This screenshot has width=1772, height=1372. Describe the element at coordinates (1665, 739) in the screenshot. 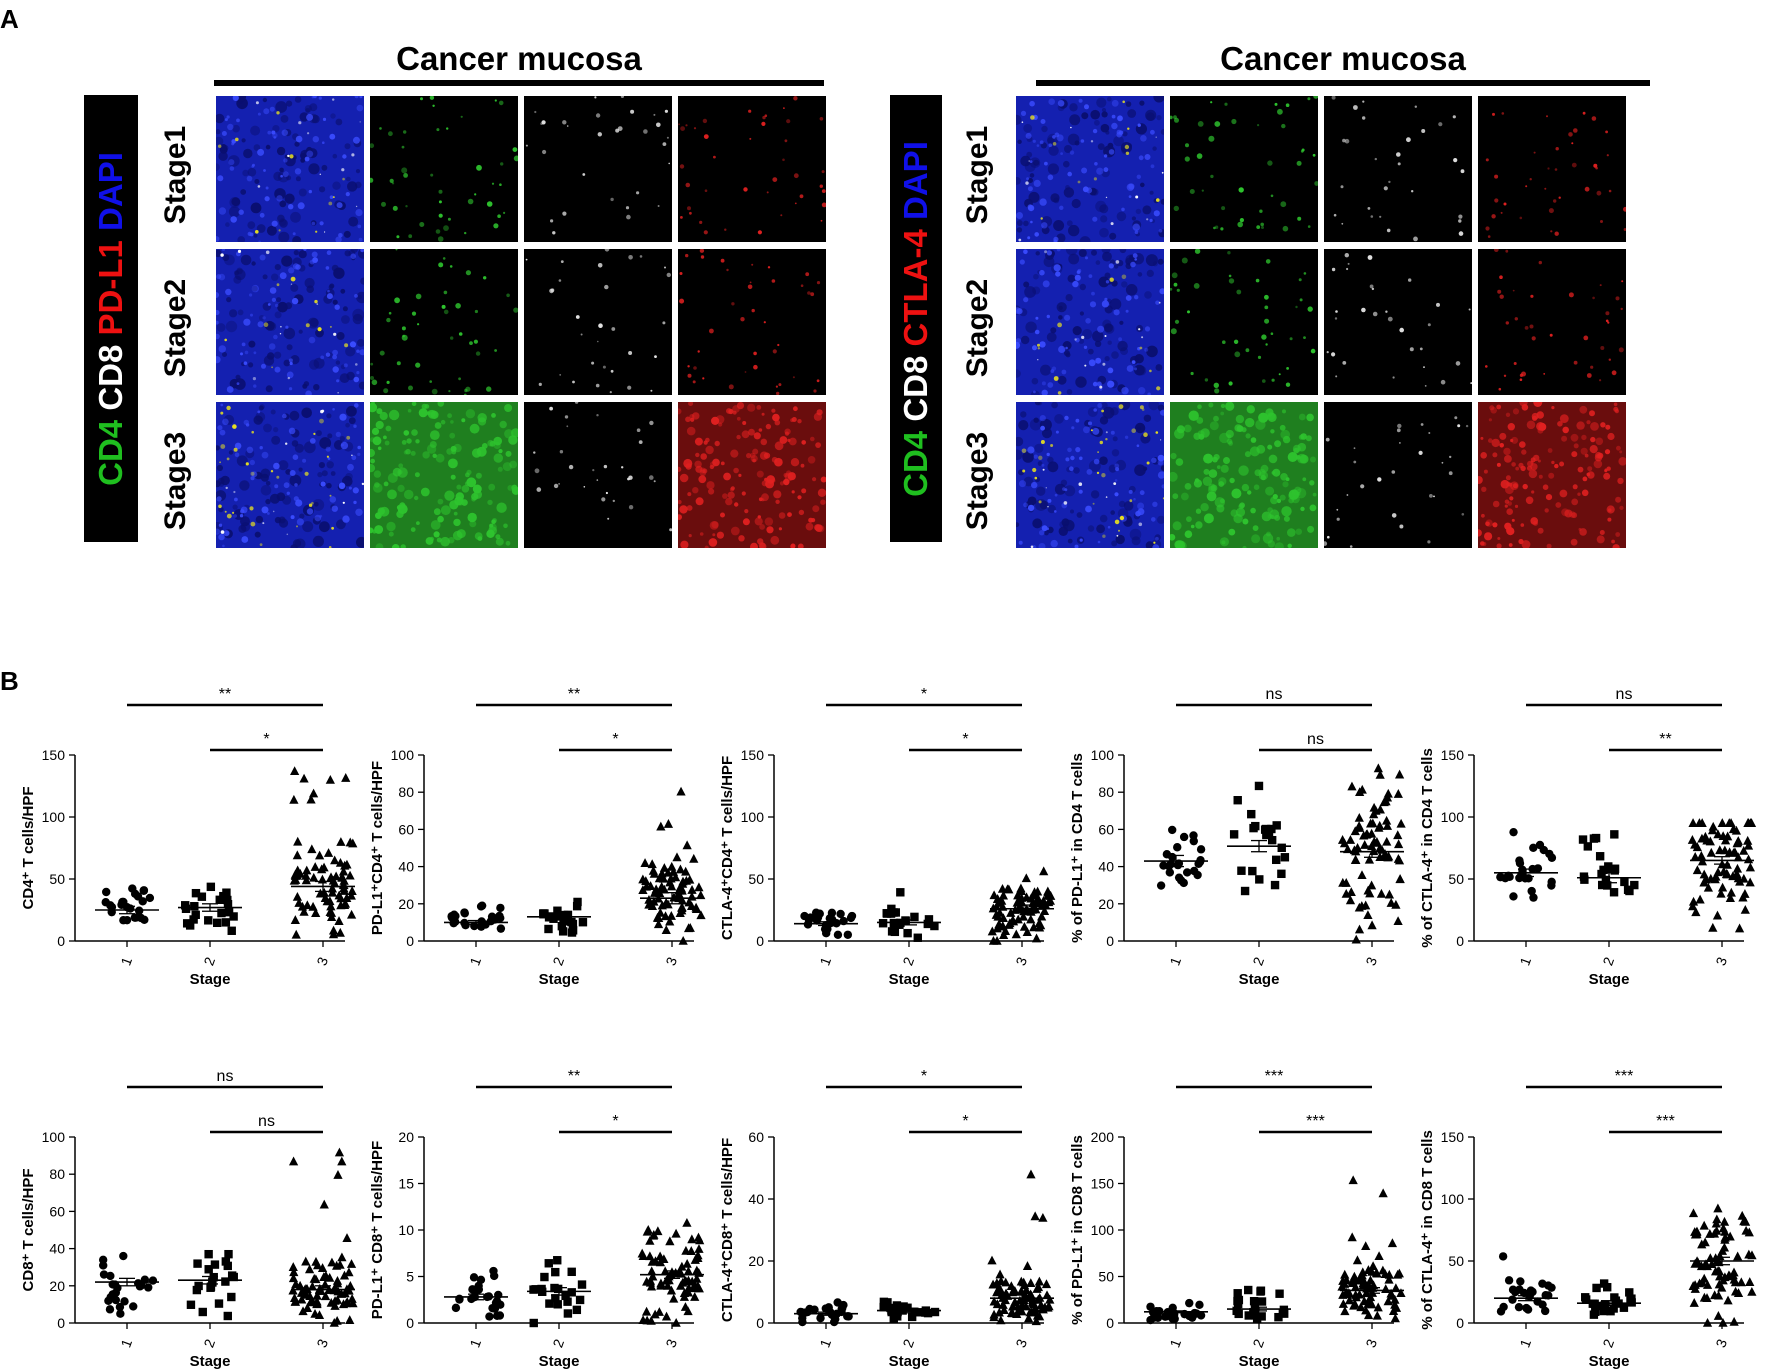

I see `plot5-sig-label-2: **` at that location.